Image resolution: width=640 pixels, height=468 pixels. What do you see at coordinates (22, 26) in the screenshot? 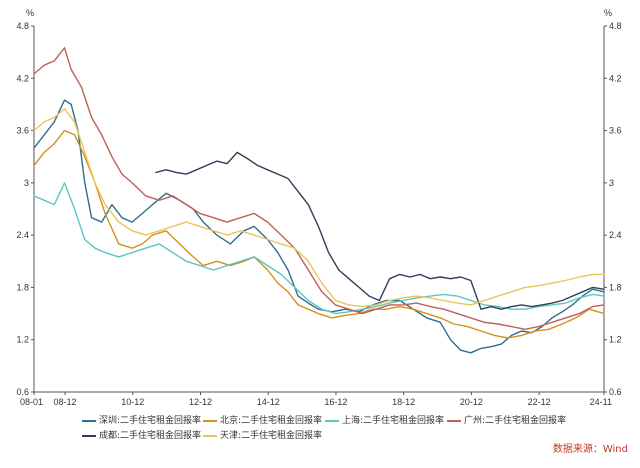
I see `y-tick-label-left: 4.8` at bounding box center [22, 26].